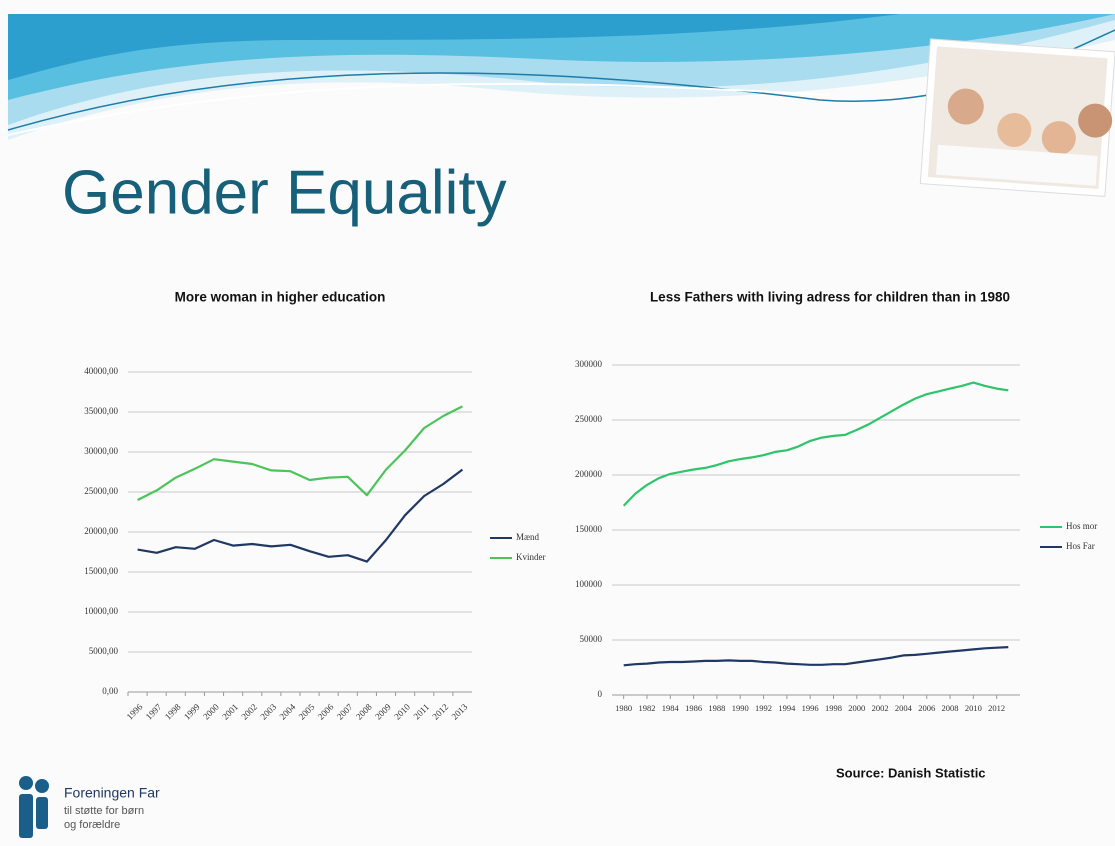  I want to click on y-tick-label: 300000, so click(589, 364).